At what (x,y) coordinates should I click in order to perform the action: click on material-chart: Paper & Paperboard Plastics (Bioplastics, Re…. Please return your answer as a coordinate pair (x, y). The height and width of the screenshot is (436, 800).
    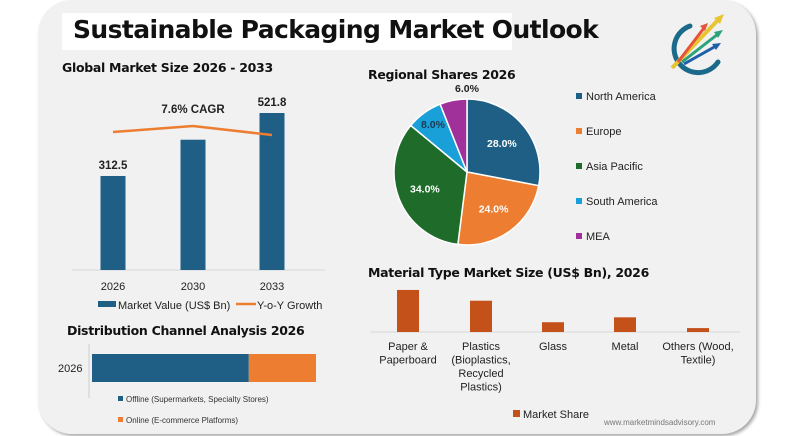
    Looking at the image, I should click on (555, 354).